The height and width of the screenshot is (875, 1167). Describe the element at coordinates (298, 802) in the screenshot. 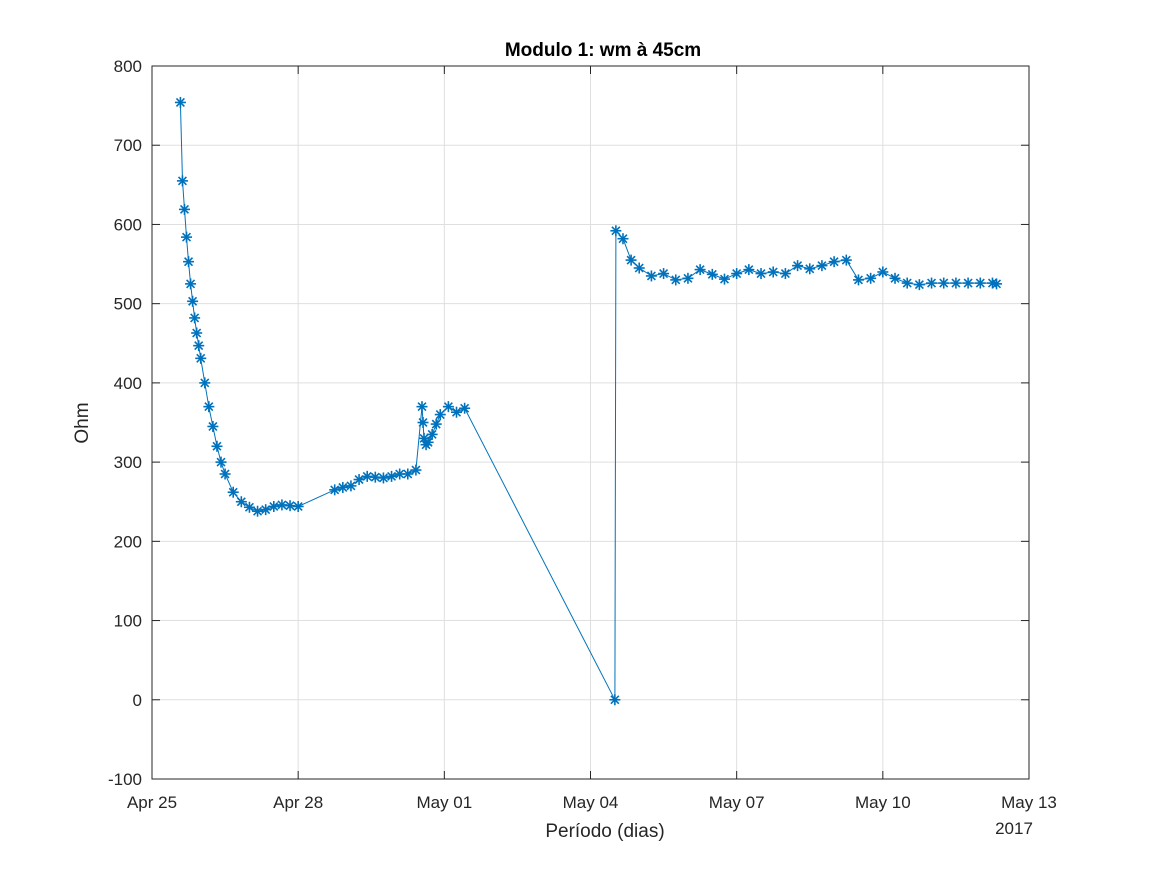

I see `x-tick-label: Apr 28` at that location.